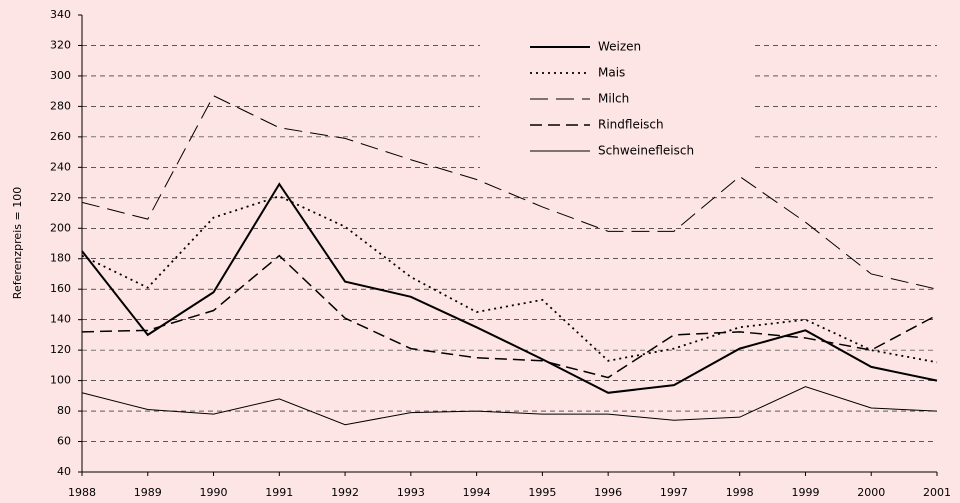 Image resolution: width=960 pixels, height=503 pixels. I want to click on y-tick-label: 200, so click(60, 227).